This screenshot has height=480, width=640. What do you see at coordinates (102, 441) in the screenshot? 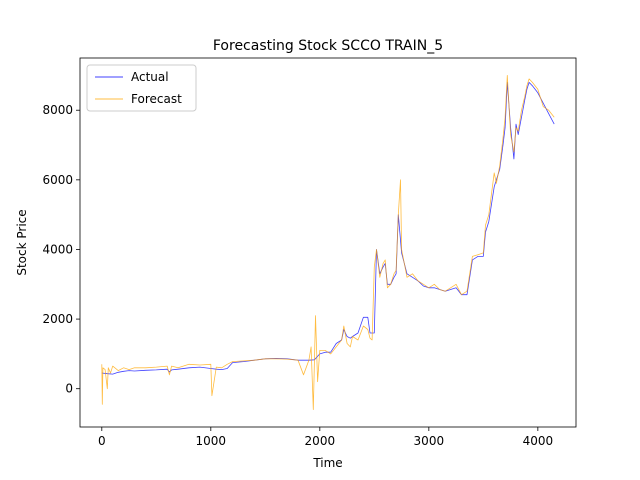
I see `x-tick-label: 0` at bounding box center [102, 441].